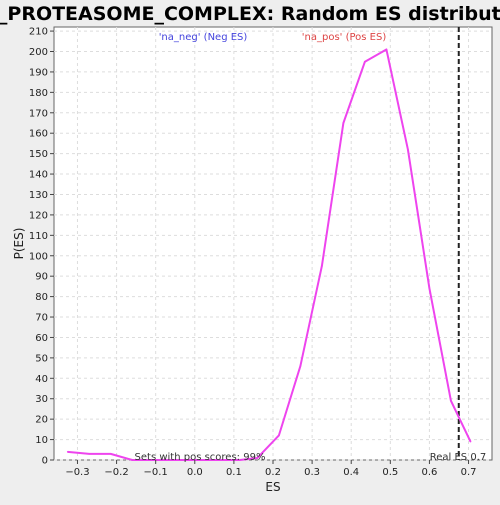 The width and height of the screenshot is (500, 505). What do you see at coordinates (390, 472) in the screenshot?
I see `x-tick-label: 0.5` at bounding box center [390, 472].